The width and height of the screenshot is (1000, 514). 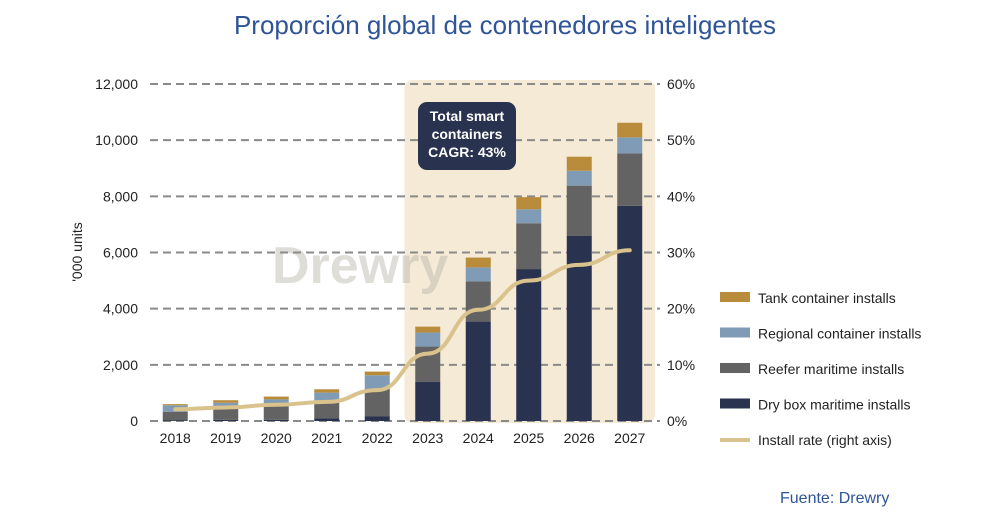 What do you see at coordinates (579, 438) in the screenshot?
I see `x-tick-label: 2026` at bounding box center [579, 438].